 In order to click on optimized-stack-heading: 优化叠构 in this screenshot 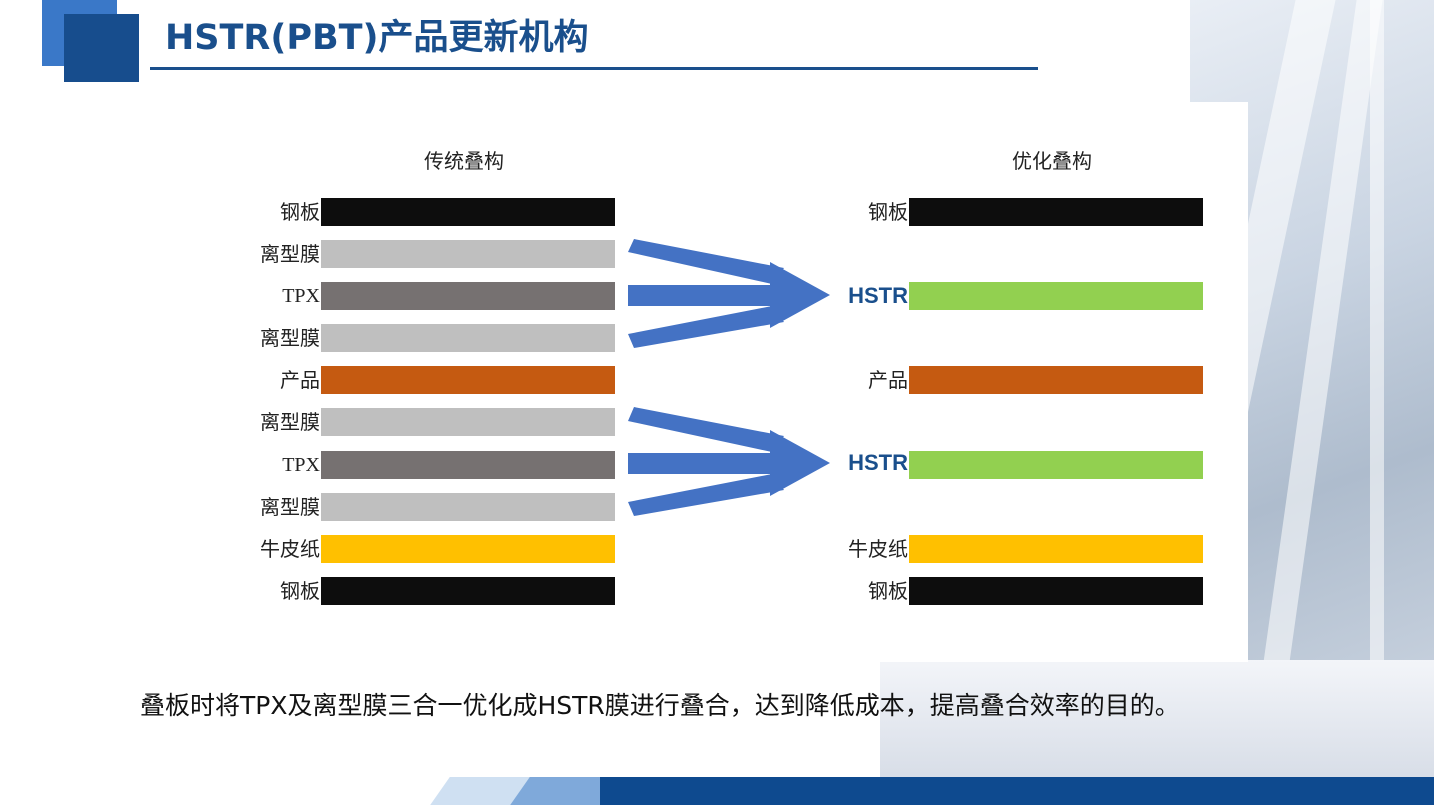, I will do `click(1052, 161)`.